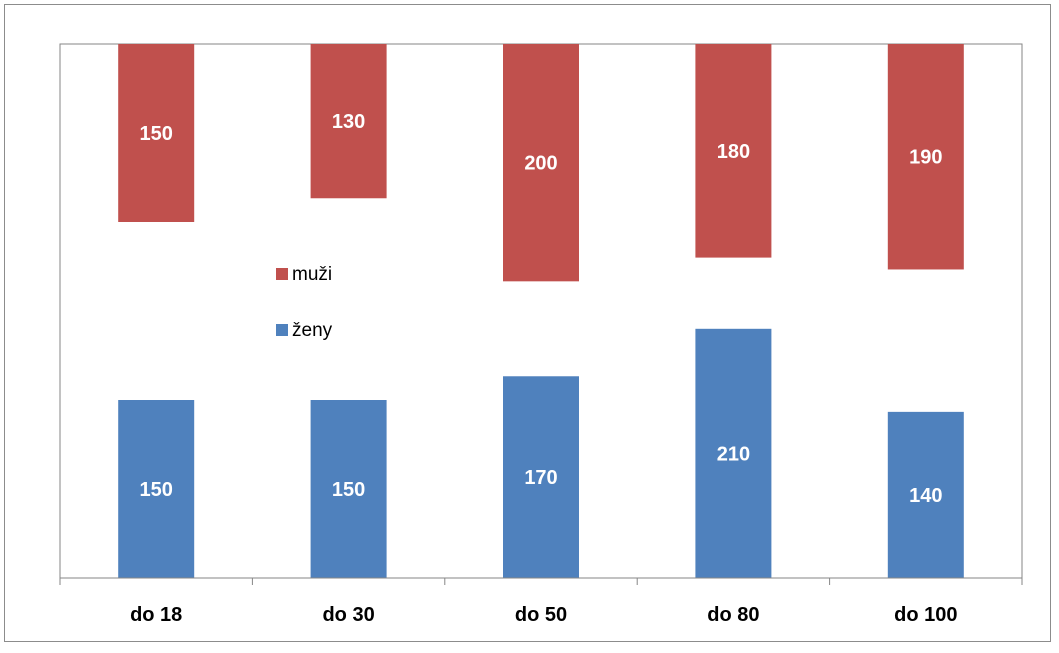  I want to click on data-label: 190, so click(925, 158).